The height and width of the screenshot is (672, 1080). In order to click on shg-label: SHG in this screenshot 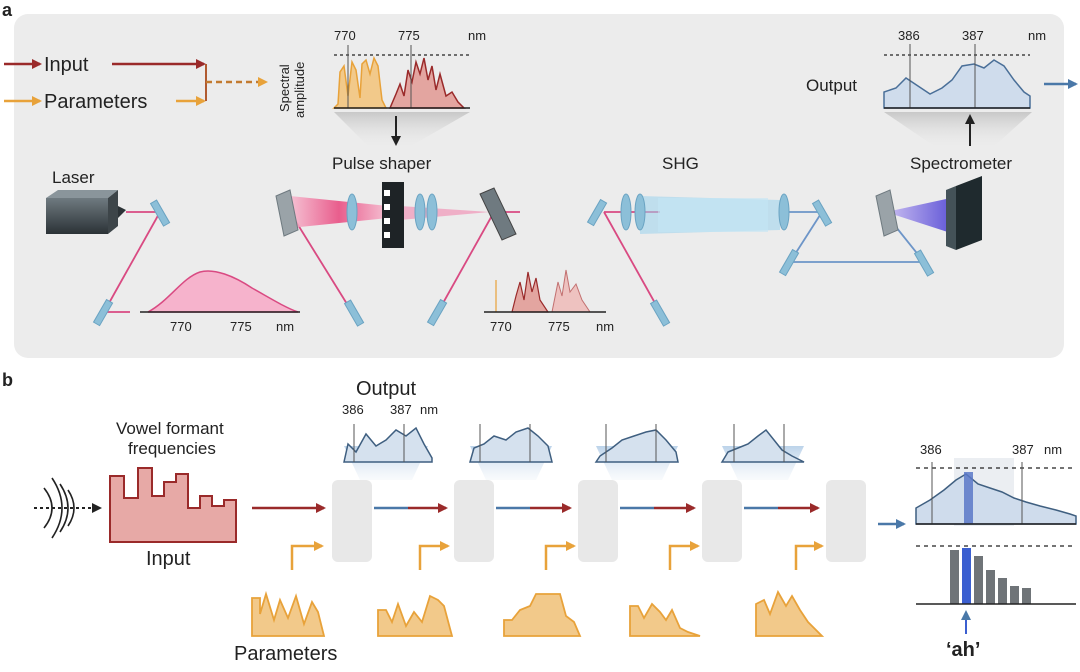, I will do `click(680, 163)`.